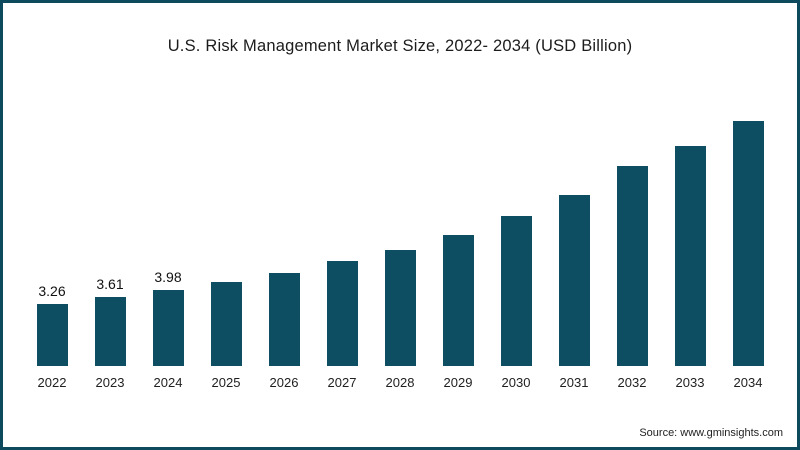  What do you see at coordinates (516, 382) in the screenshot?
I see `x-axis-tick-label: 2030` at bounding box center [516, 382].